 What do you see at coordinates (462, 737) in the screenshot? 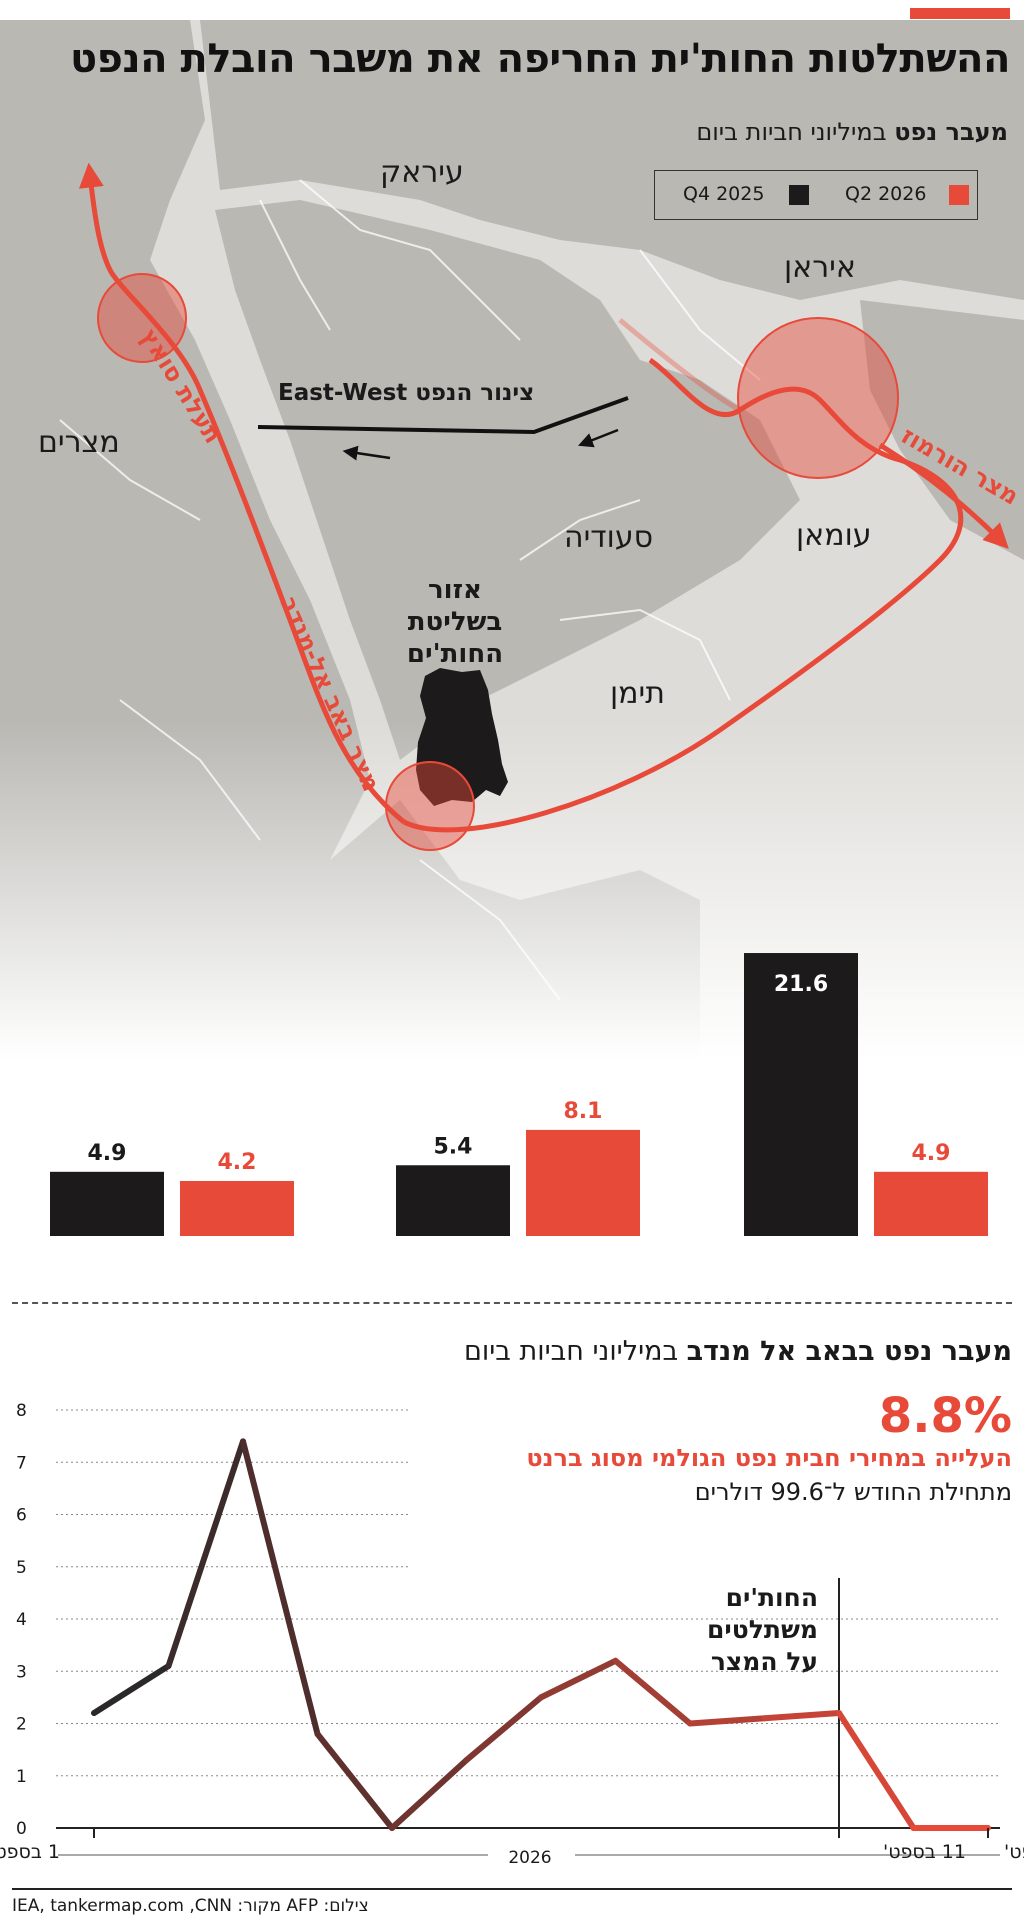
I see `houthi-zone` at bounding box center [462, 737].